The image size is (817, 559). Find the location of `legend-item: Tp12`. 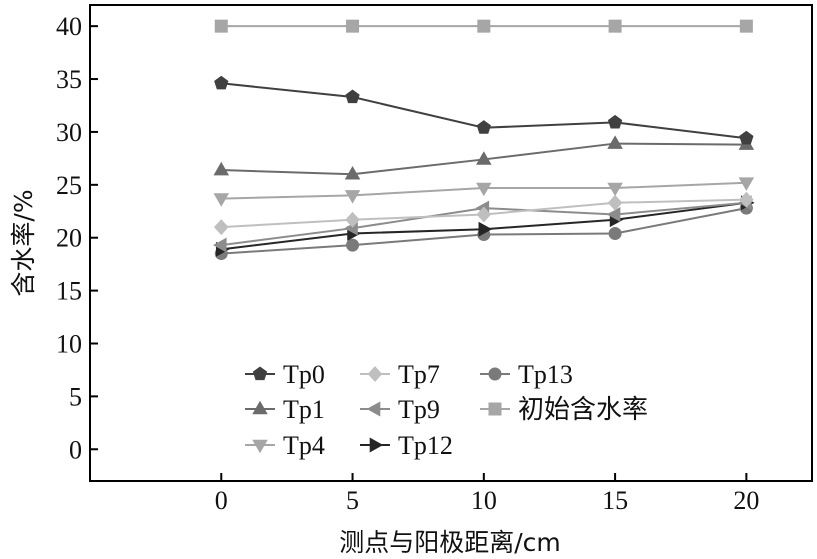

legend-item: Tp12 is located at coordinates (406, 445).